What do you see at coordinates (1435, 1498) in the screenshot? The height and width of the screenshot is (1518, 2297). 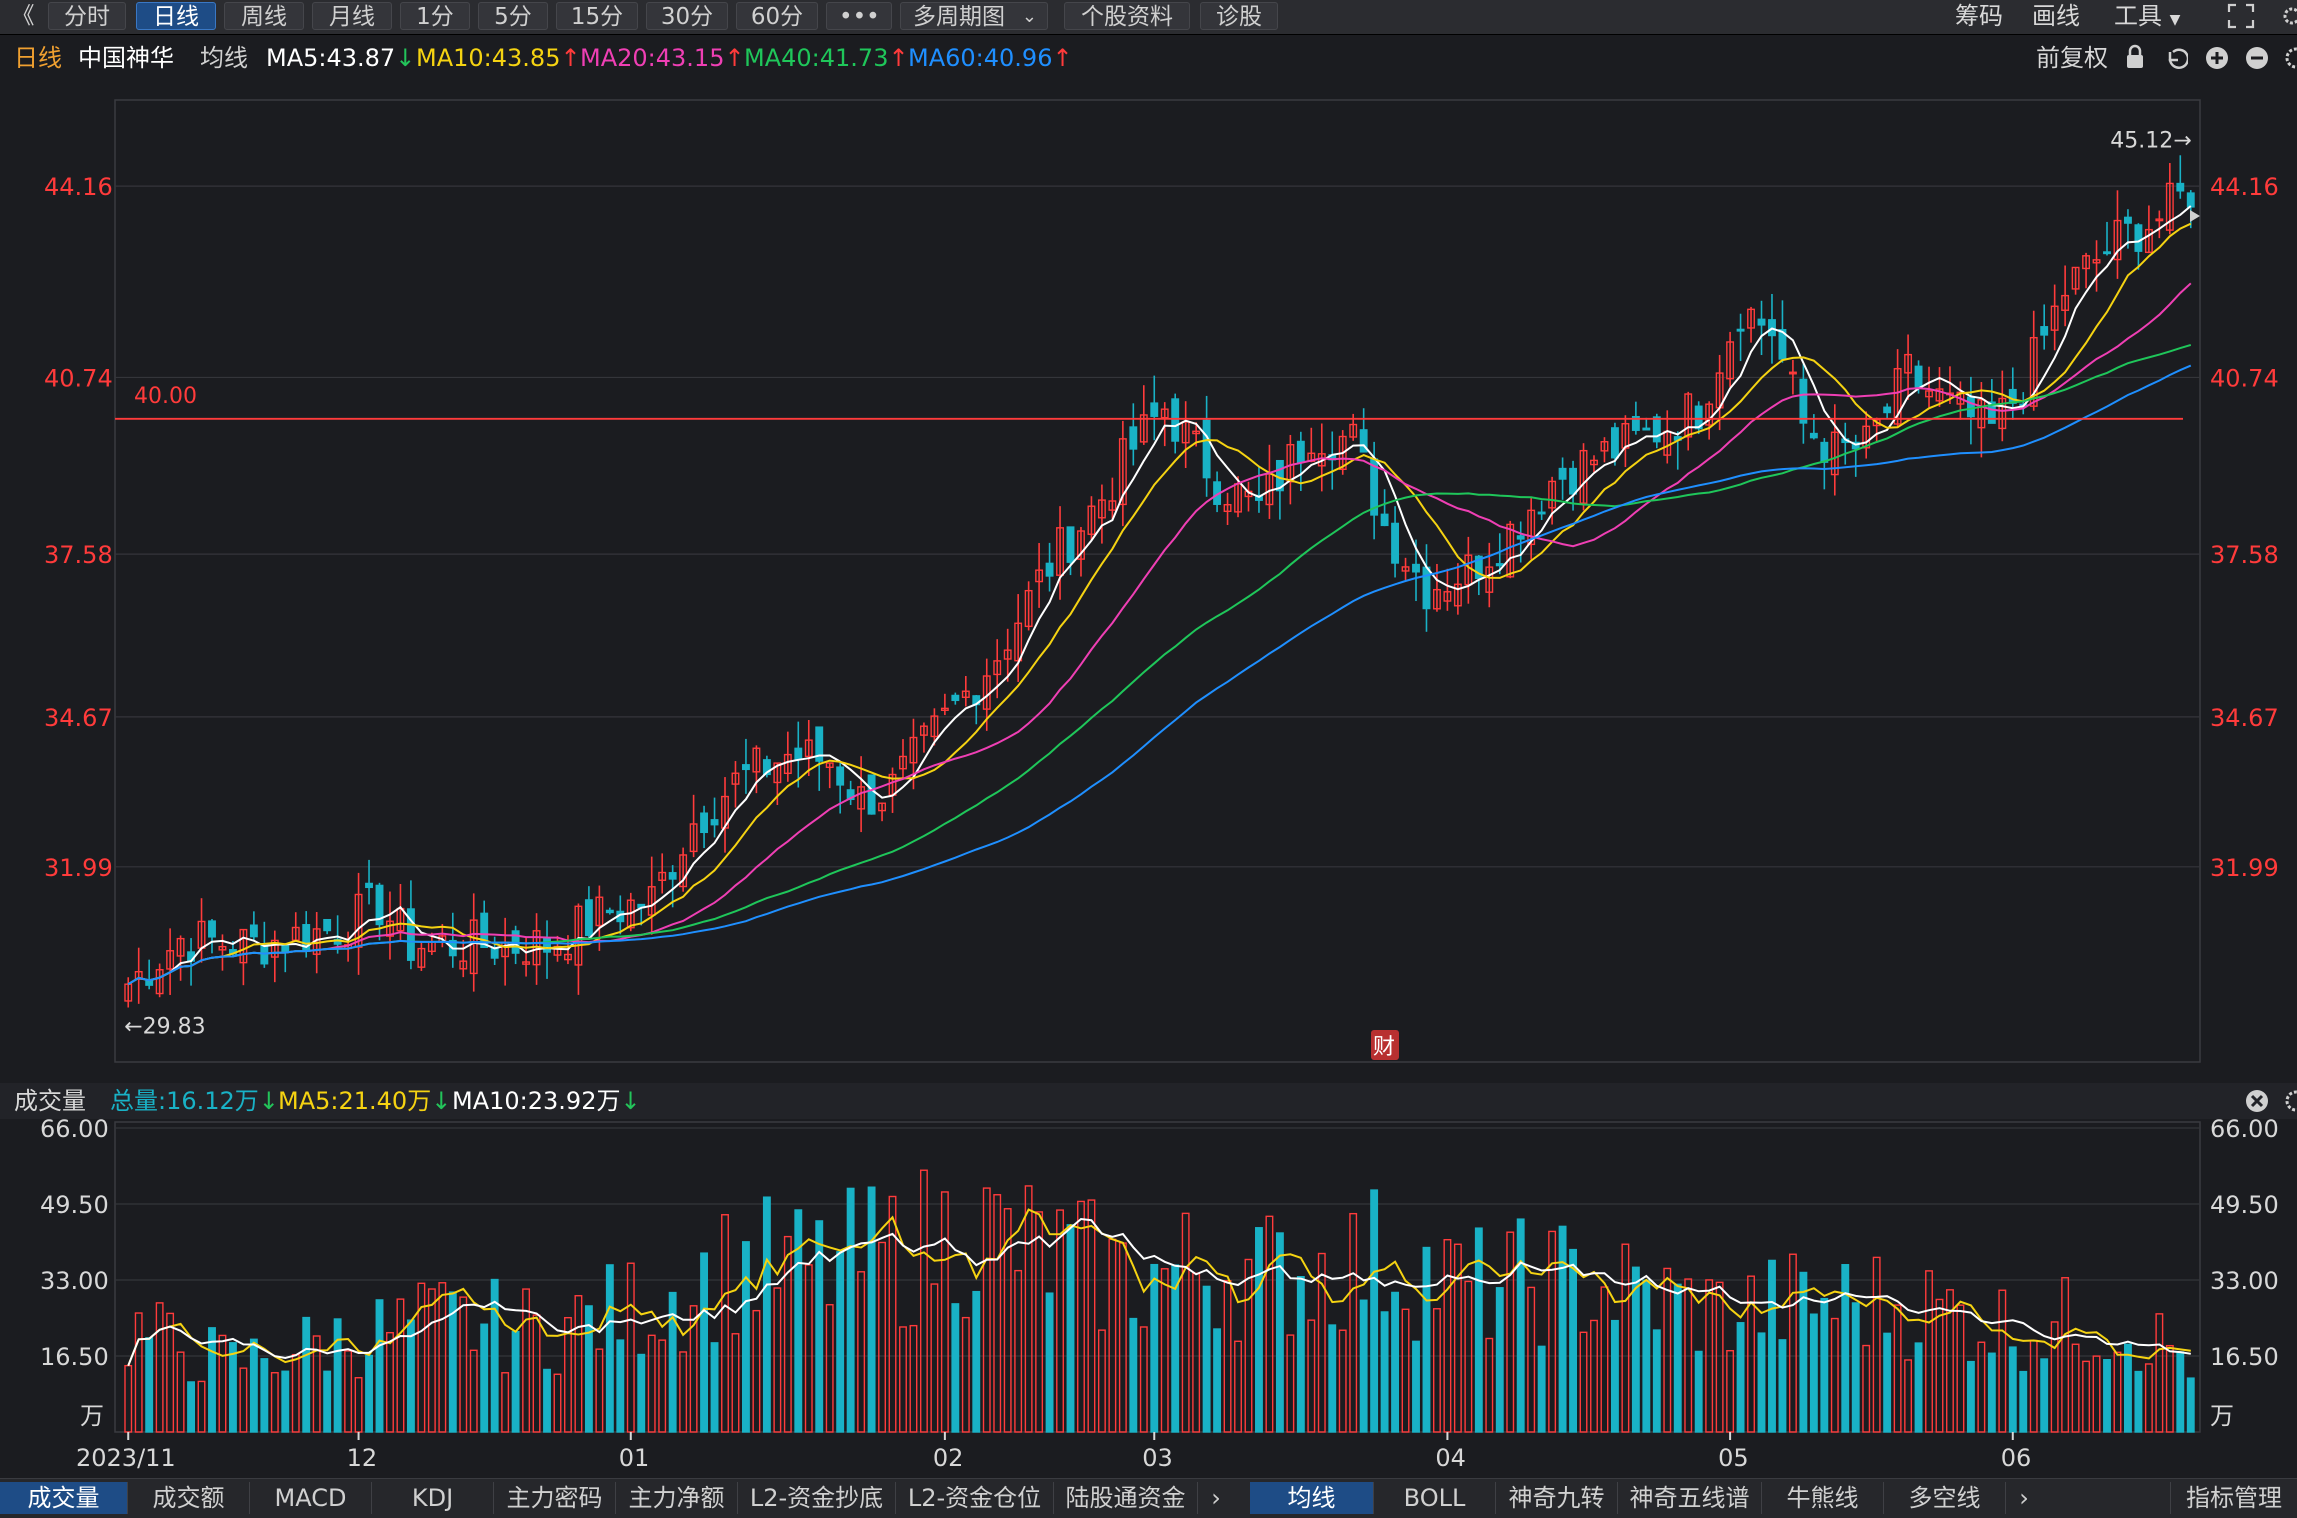 I see `tab-boll: BOLL` at bounding box center [1435, 1498].